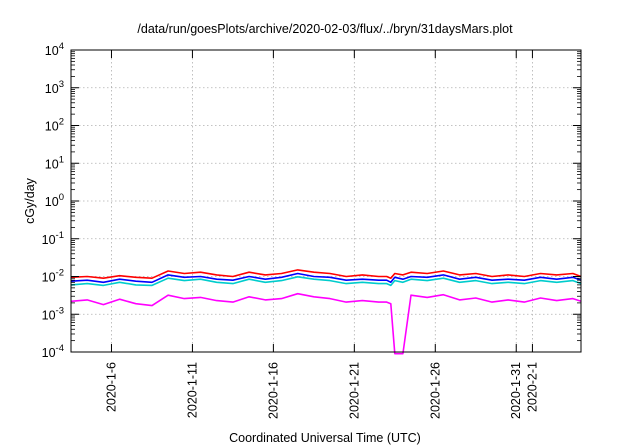 The image size is (640, 448). What do you see at coordinates (354, 390) in the screenshot?
I see `x-tick-label: 2020-1-21` at bounding box center [354, 390].